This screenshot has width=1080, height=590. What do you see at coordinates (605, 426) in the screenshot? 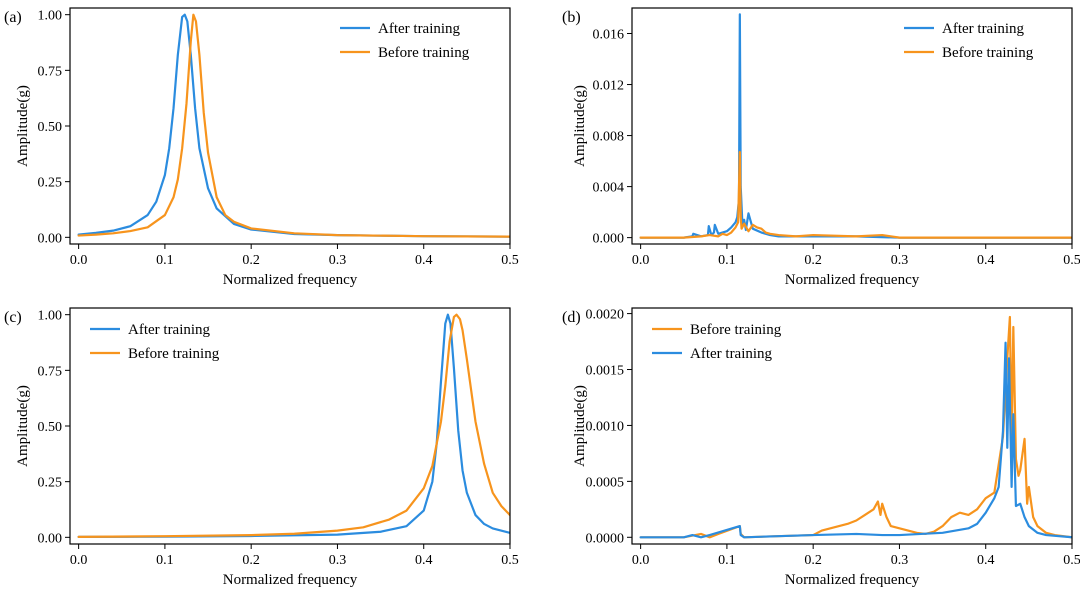
I see `y-tick-label: 0.0010` at bounding box center [605, 426].